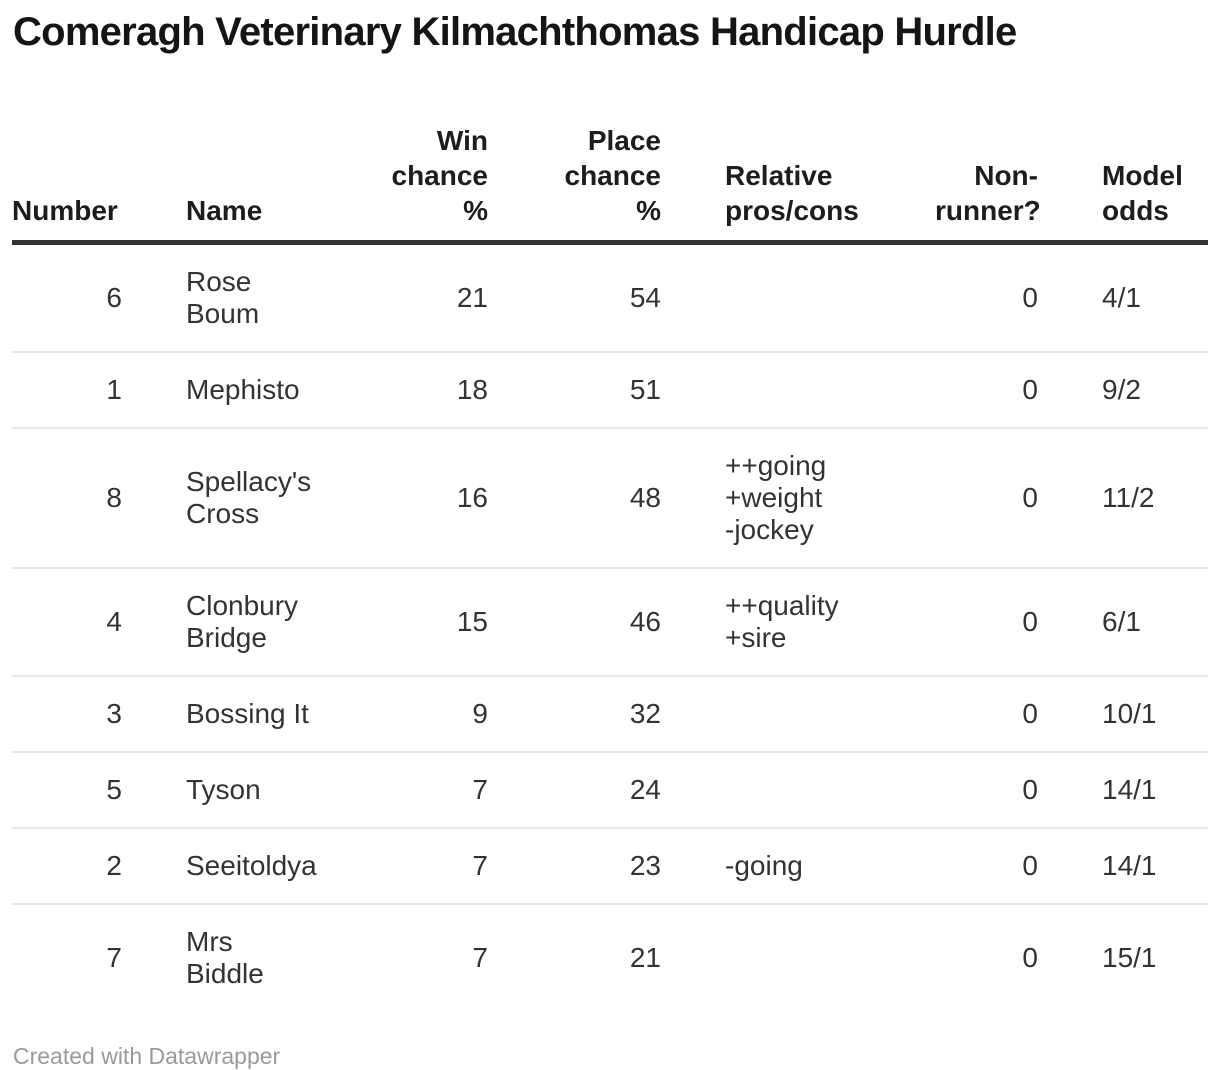 This screenshot has width=1220, height=1070. What do you see at coordinates (606, 498) in the screenshot?
I see `cell-place-chance: 48` at bounding box center [606, 498].